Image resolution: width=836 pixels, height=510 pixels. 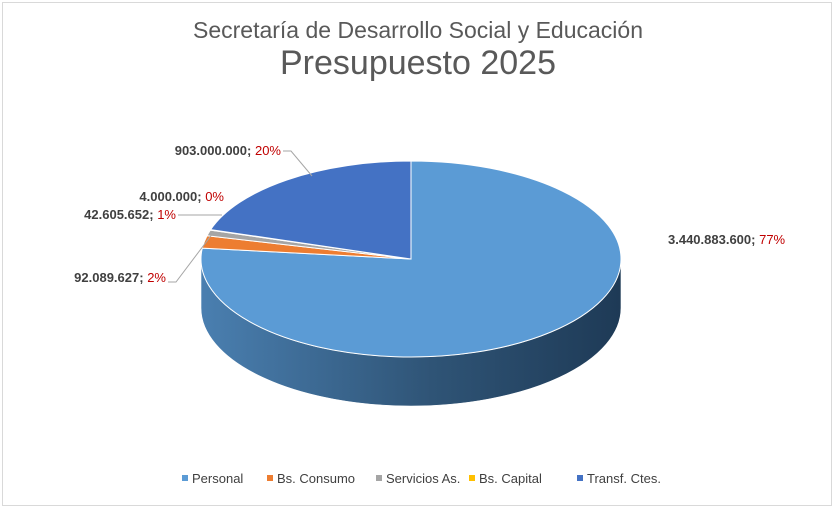 I want to click on legend-item-personal: Personal, so click(x=212, y=478).